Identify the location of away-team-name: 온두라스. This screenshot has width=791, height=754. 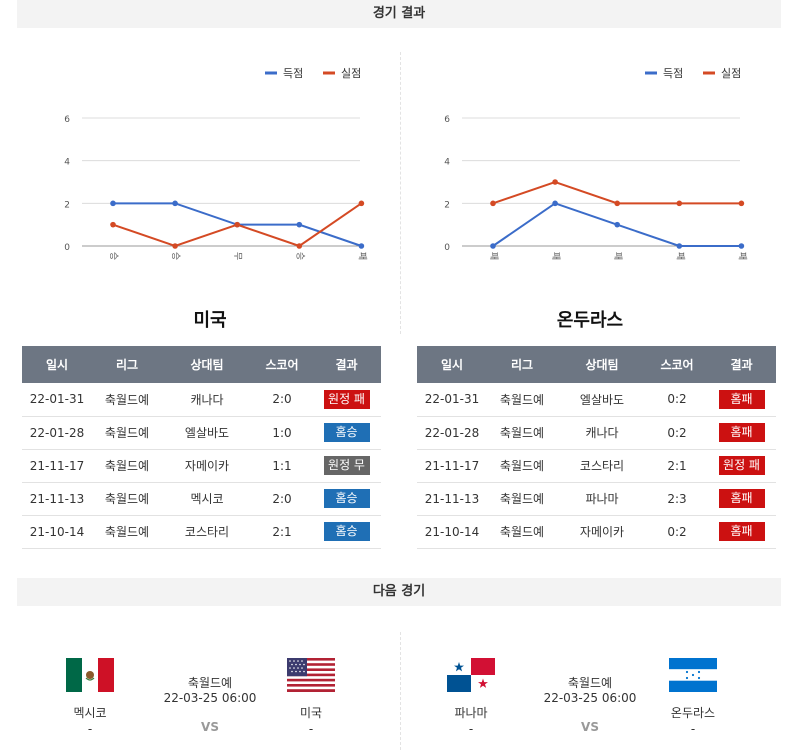
(693, 713).